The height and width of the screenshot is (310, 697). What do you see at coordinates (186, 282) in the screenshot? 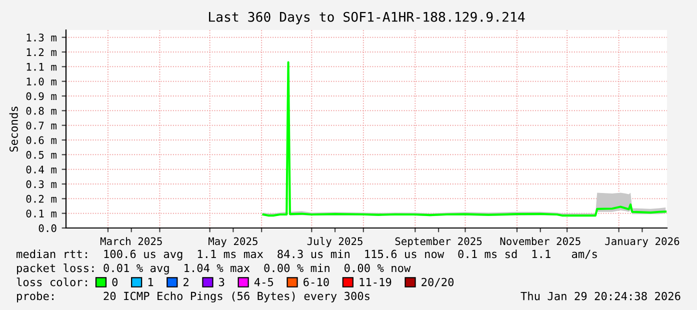
I see `legend-label: 2` at bounding box center [186, 282].